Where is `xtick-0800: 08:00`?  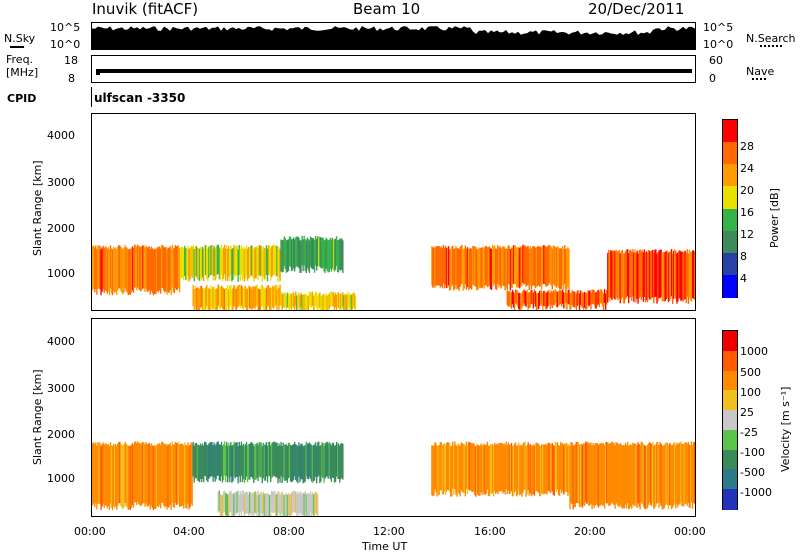
xtick-0800: 08:00 is located at coordinates (289, 531).